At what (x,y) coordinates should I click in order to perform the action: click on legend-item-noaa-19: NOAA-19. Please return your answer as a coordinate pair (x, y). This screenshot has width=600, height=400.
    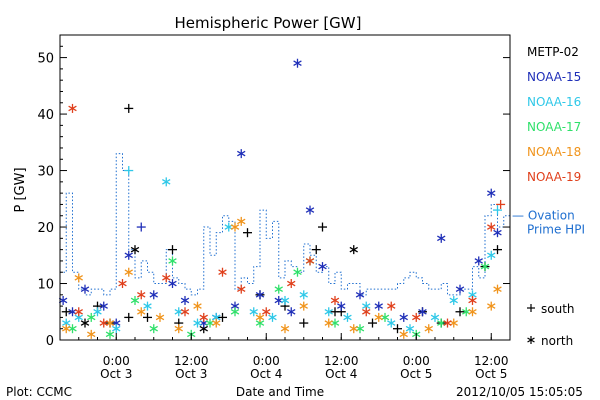
    Looking at the image, I should click on (554, 177).